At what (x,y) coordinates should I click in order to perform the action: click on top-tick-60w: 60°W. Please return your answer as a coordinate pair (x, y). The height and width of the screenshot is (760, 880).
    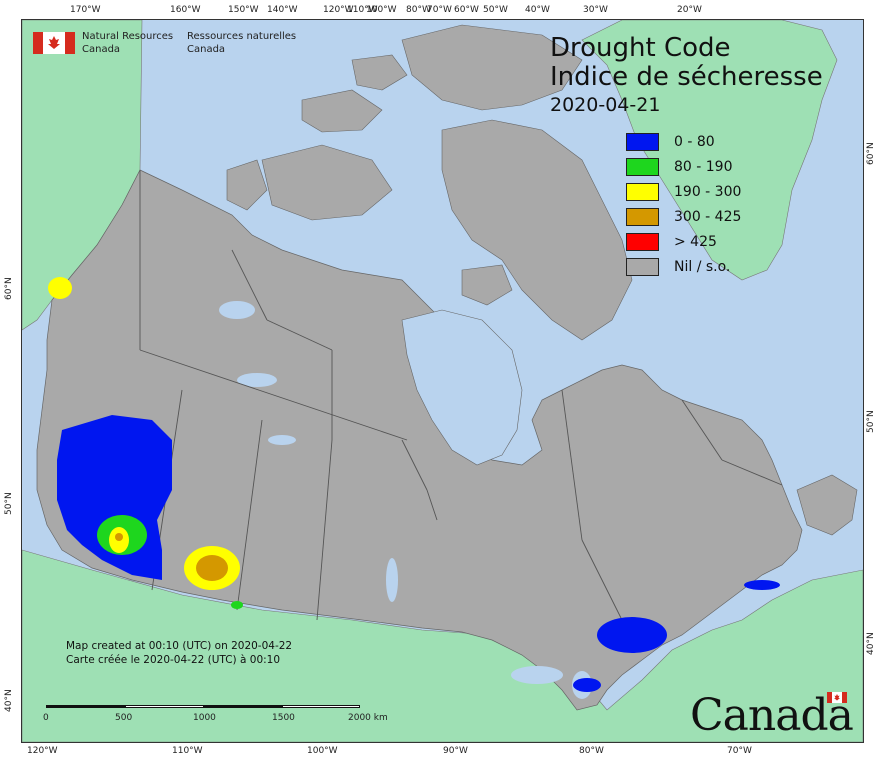
    Looking at the image, I should click on (466, 10).